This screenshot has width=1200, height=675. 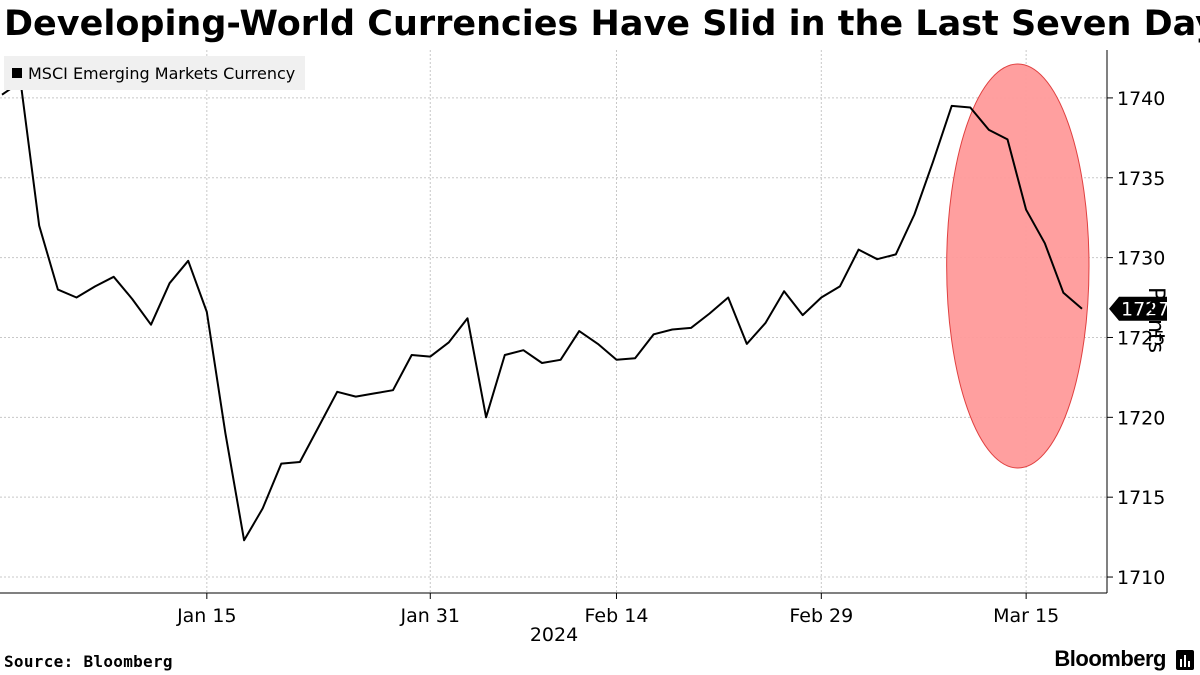 I want to click on y-axis-label: Points, so click(x=1155, y=320).